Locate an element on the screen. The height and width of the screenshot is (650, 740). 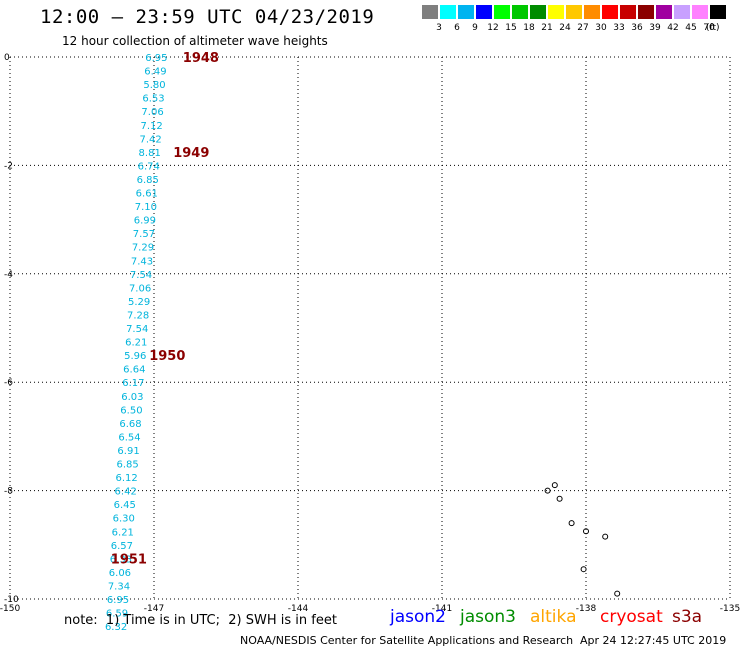
colorbar-label: 3 is located at coordinates (439, 28).